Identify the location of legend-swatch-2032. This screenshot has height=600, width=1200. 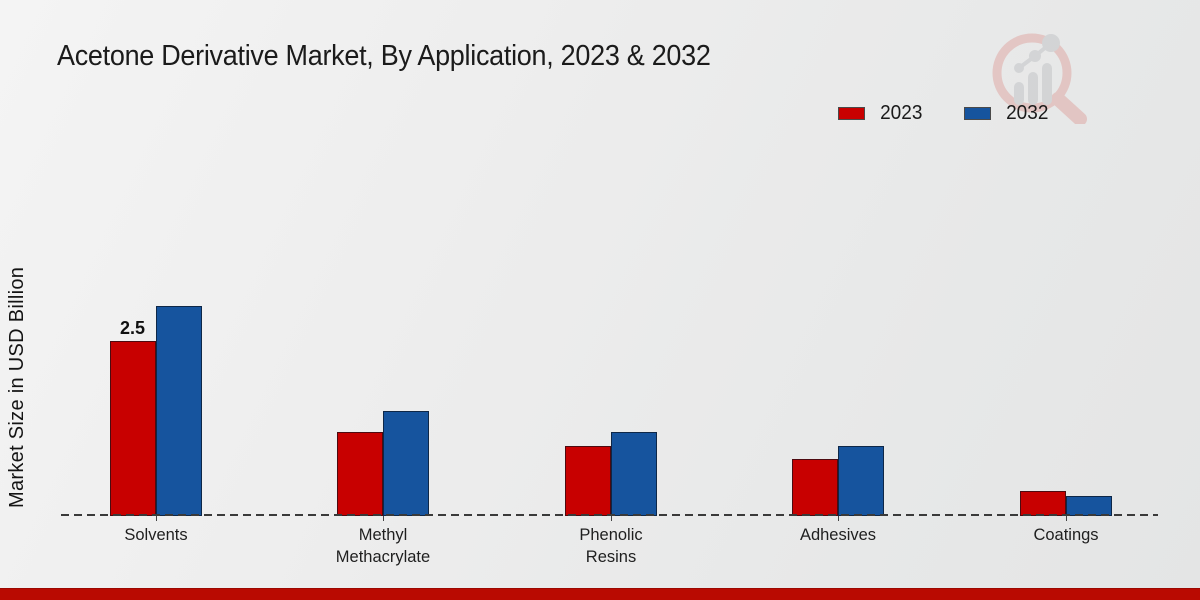
(977, 113).